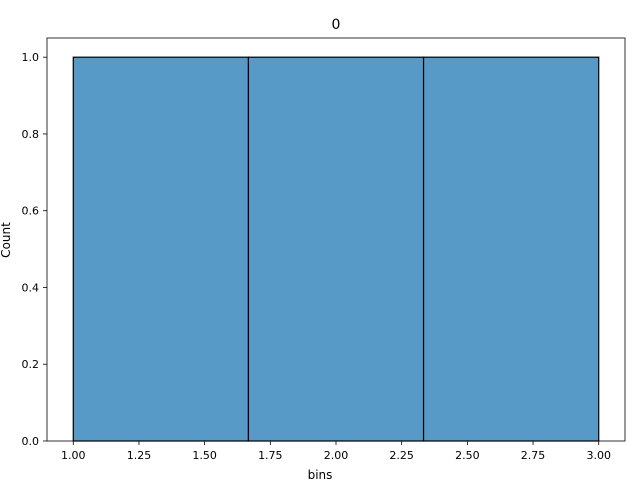 Image resolution: width=640 pixels, height=484 pixels. What do you see at coordinates (598, 455) in the screenshot?
I see `x-tick-label: 3.00` at bounding box center [598, 455].